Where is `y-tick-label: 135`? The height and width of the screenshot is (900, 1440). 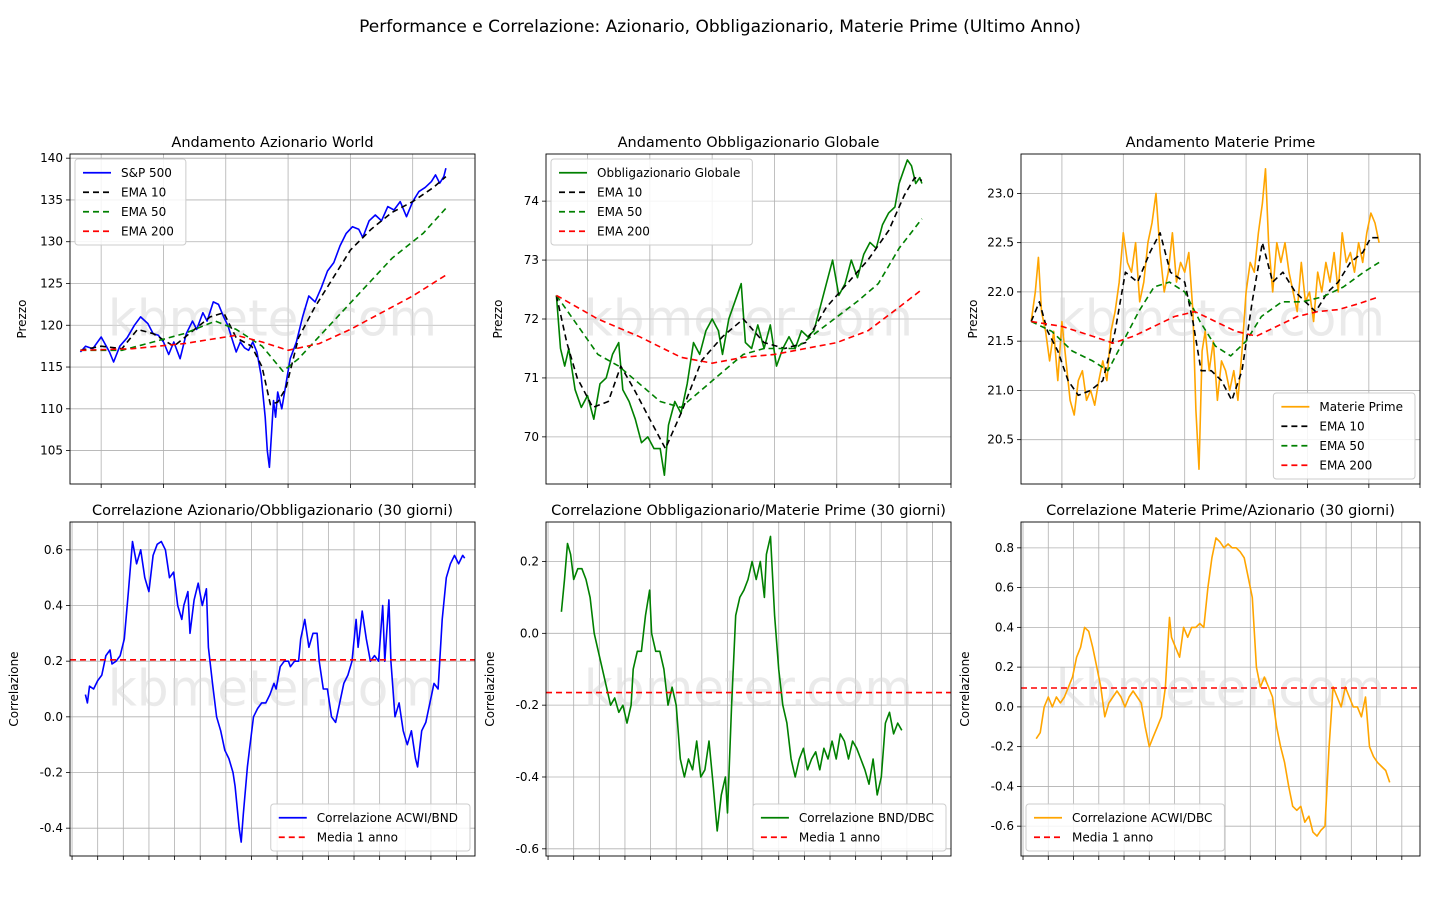
y-tick-label: 135 is located at coordinates (51, 200).